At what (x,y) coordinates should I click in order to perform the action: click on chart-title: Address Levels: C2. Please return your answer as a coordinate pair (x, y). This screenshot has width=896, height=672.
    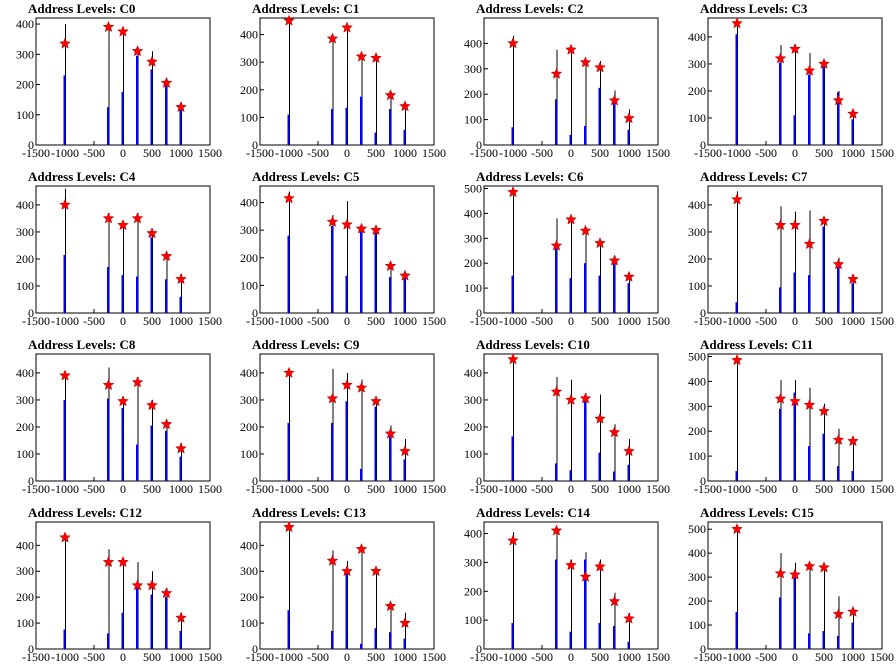
    Looking at the image, I should click on (529, 8).